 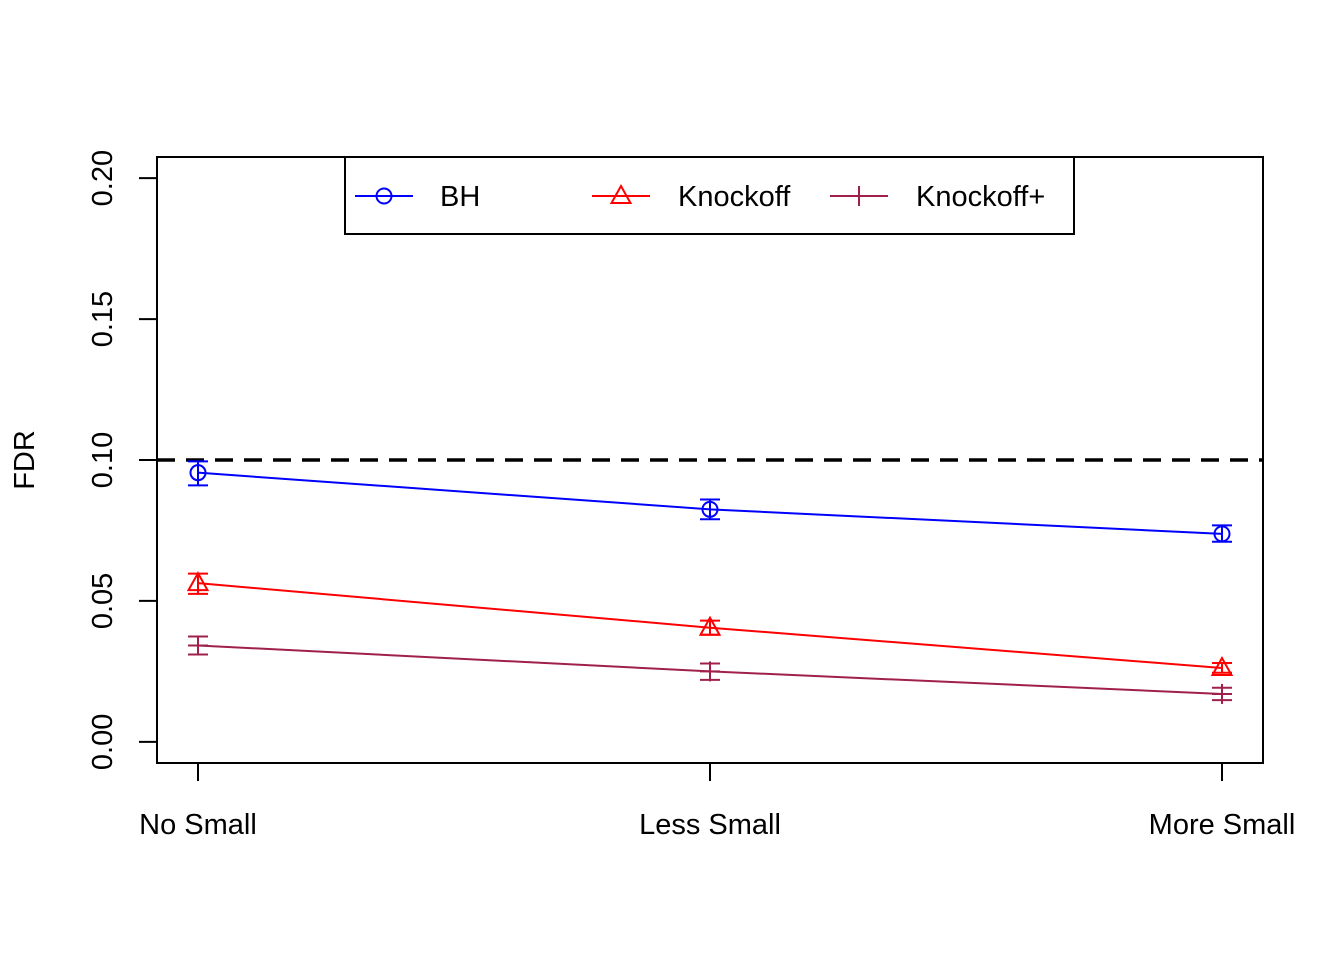 What do you see at coordinates (198, 825) in the screenshot?
I see `x-tick-label-0: No Small` at bounding box center [198, 825].